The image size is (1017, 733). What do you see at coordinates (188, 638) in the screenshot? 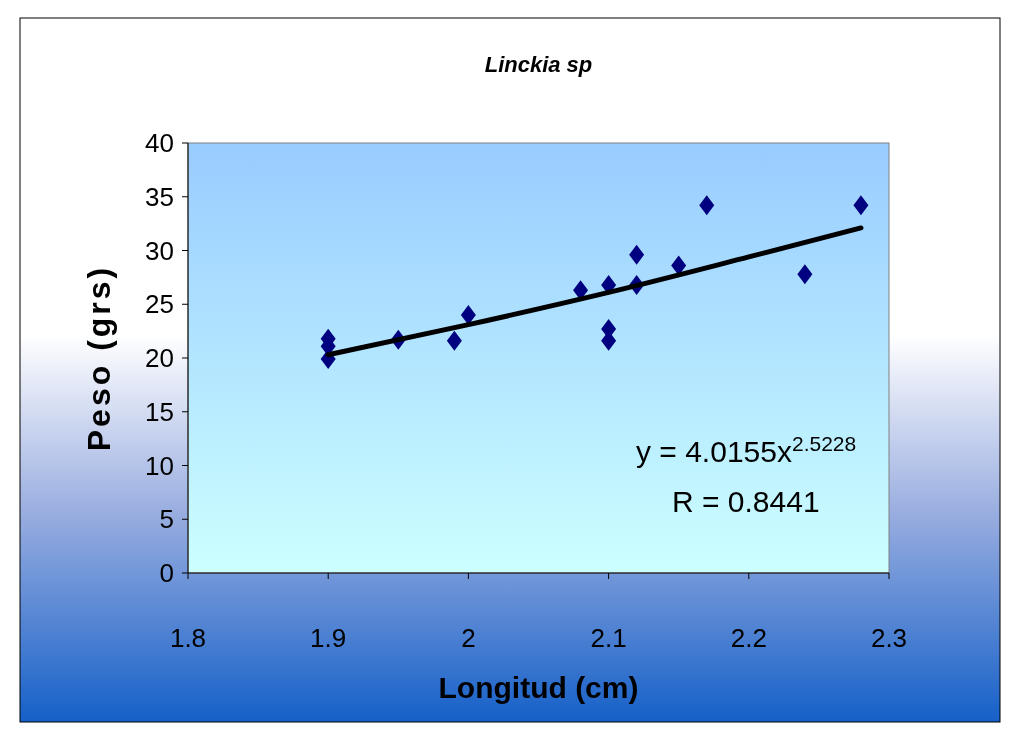
I see `x-tick-label: 1.8` at bounding box center [188, 638].